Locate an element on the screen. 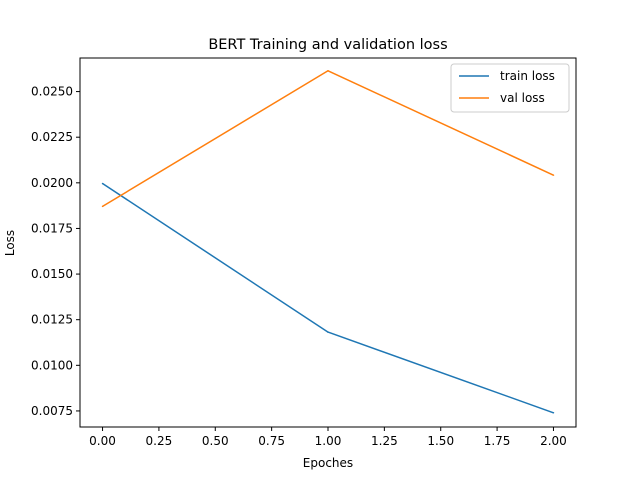  x-tick-label: 2.00 is located at coordinates (553, 441).